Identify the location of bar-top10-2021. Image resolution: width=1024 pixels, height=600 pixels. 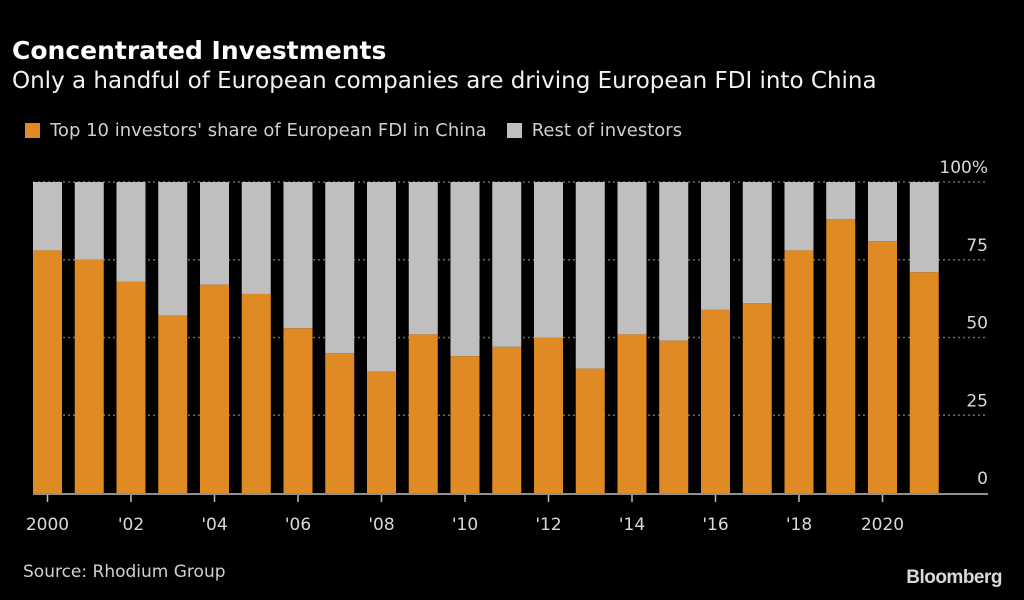
(924, 382).